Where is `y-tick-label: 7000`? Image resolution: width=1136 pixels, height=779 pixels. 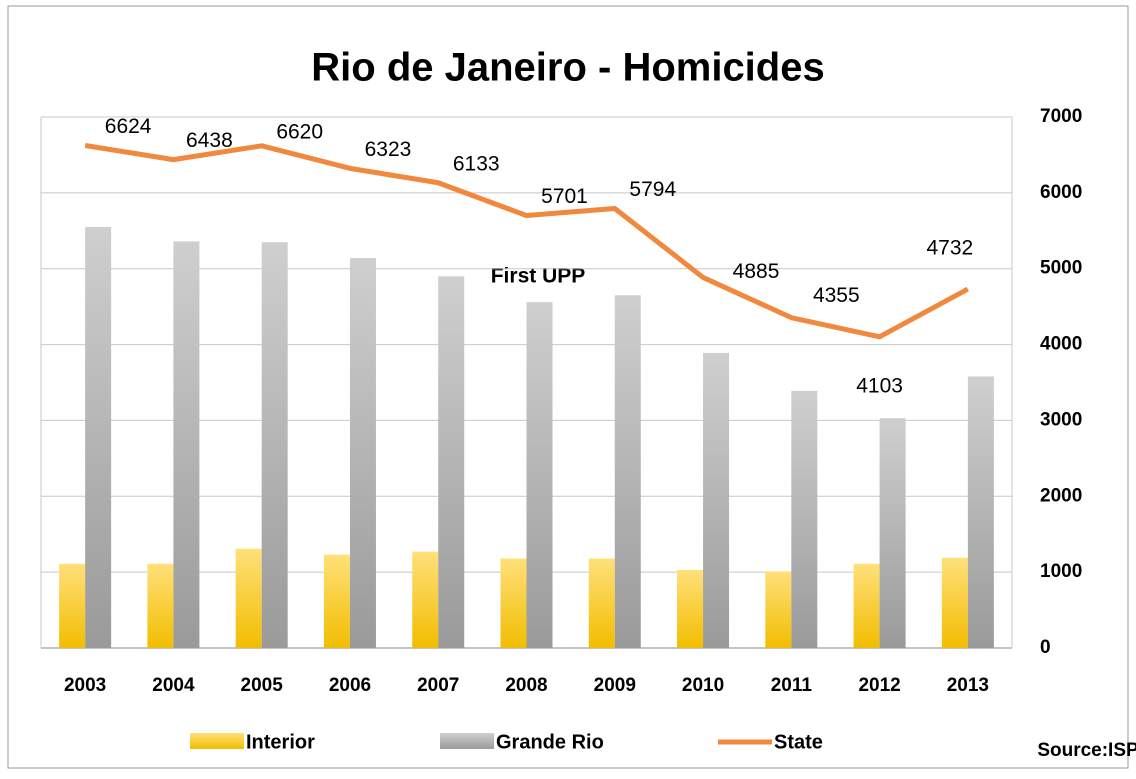 y-tick-label: 7000 is located at coordinates (1061, 116).